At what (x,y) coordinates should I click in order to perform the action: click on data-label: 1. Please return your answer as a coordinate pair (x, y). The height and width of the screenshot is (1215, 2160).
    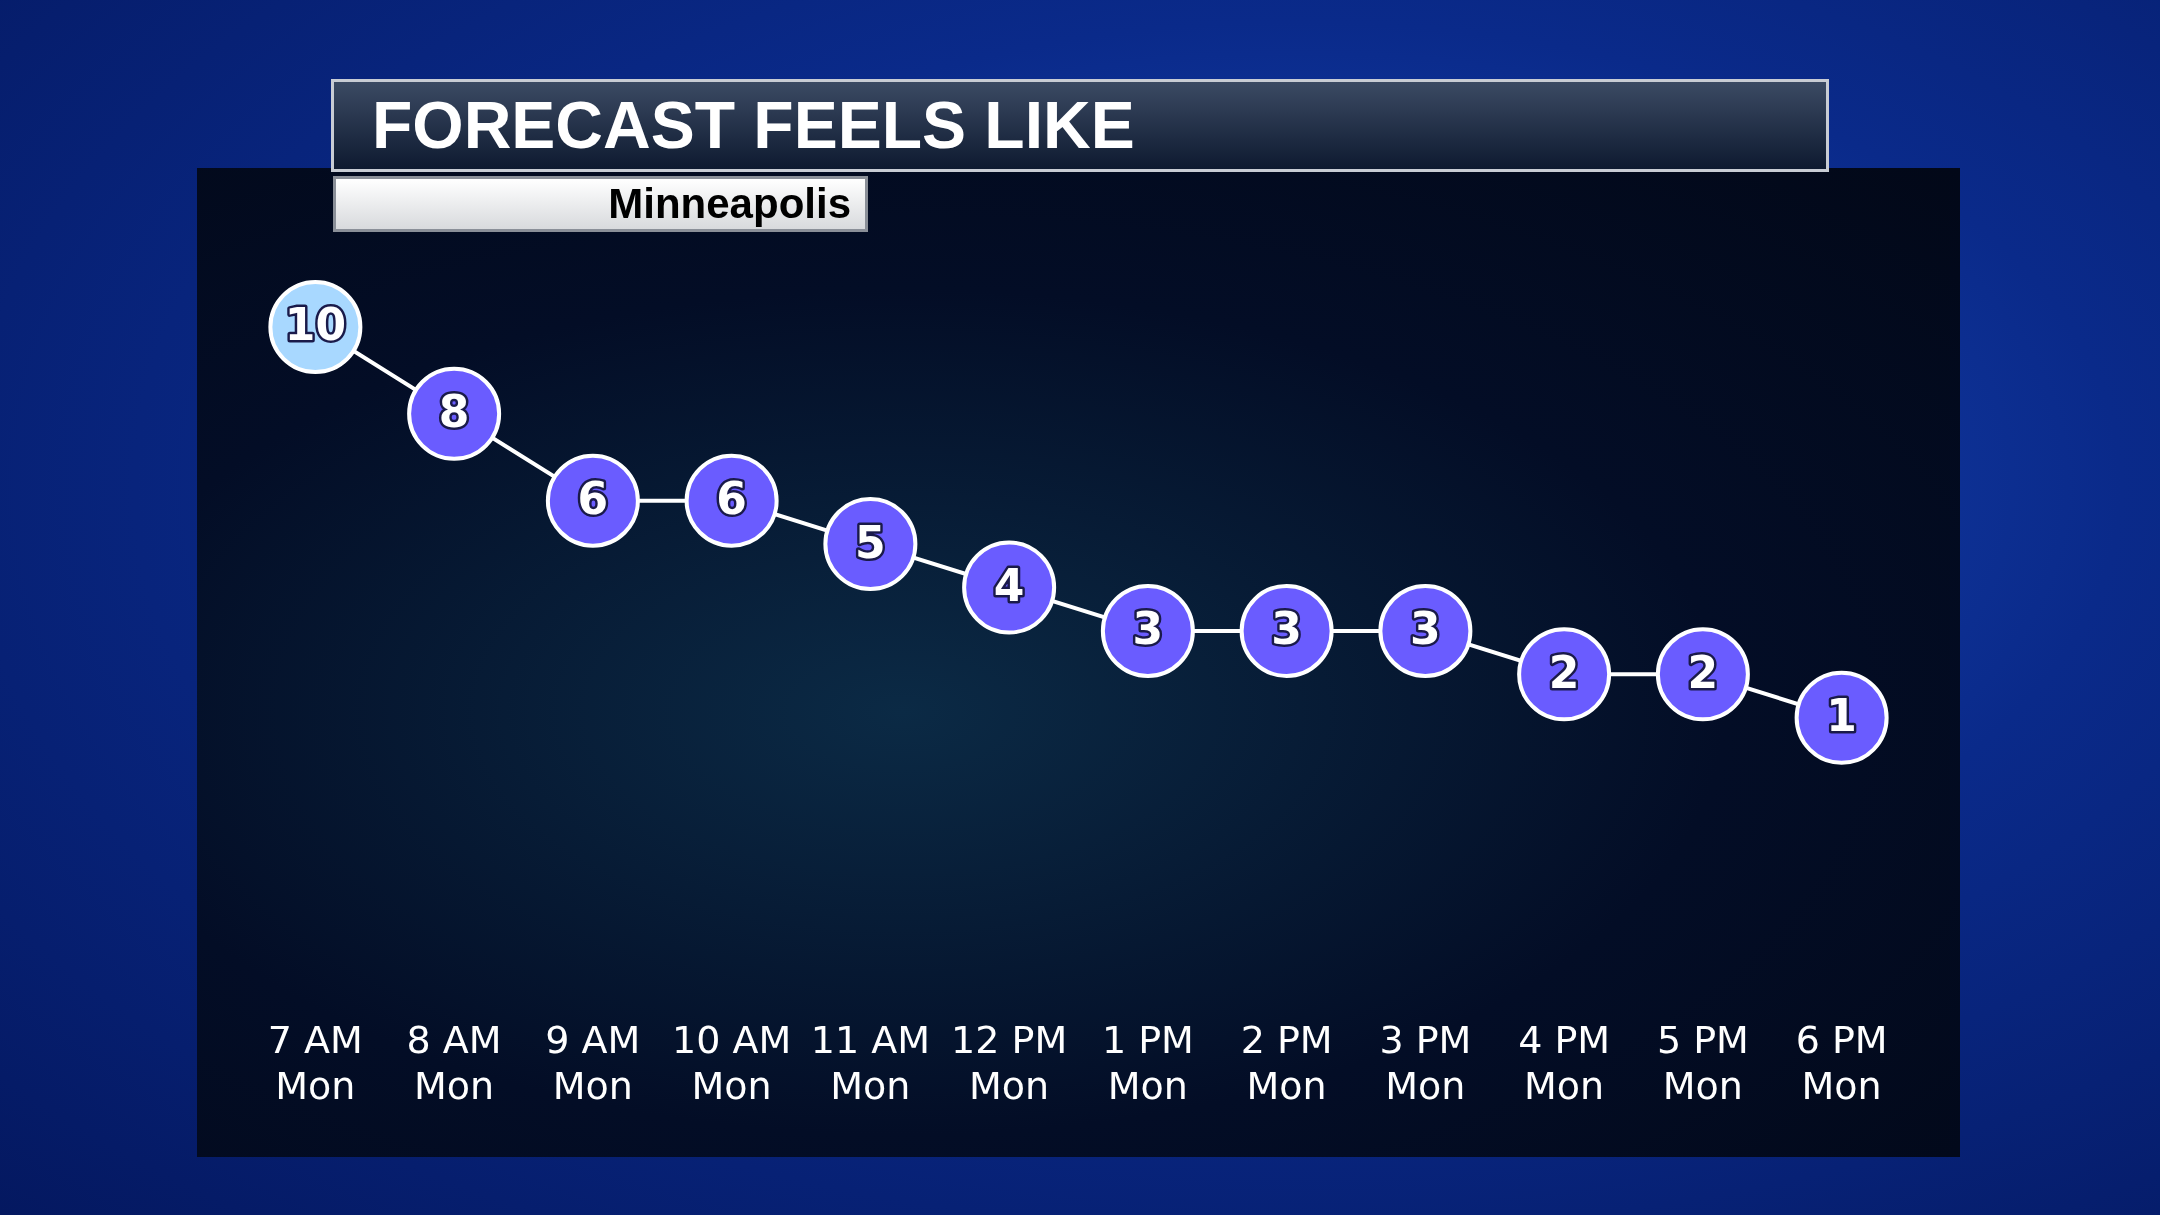
    Looking at the image, I should click on (1841, 716).